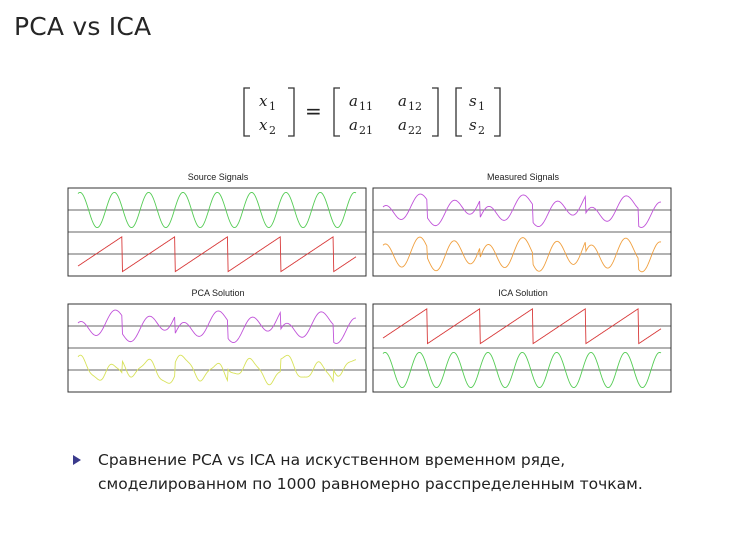 The width and height of the screenshot is (744, 558). Describe the element at coordinates (402, 125) in the screenshot. I see `matrix-var-22: a` at that location.